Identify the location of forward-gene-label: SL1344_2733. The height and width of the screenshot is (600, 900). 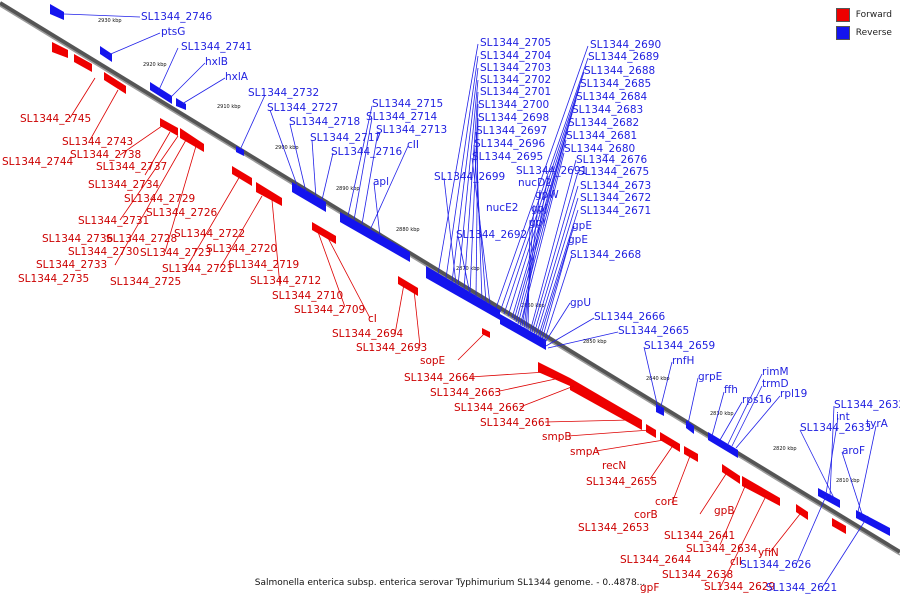
(71, 265).